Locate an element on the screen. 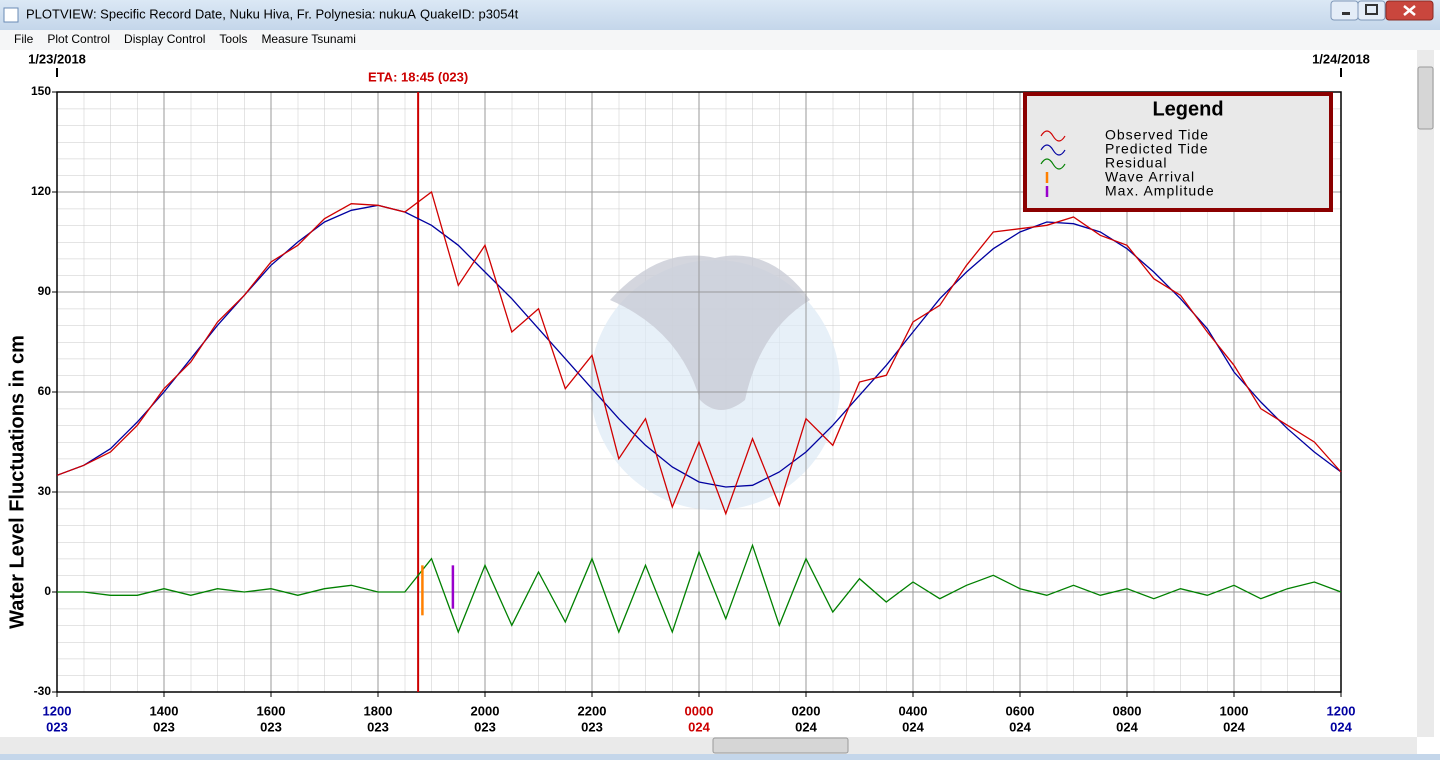 Image resolution: width=1440 pixels, height=765 pixels. menu-item: Plot Control is located at coordinates (78, 39).